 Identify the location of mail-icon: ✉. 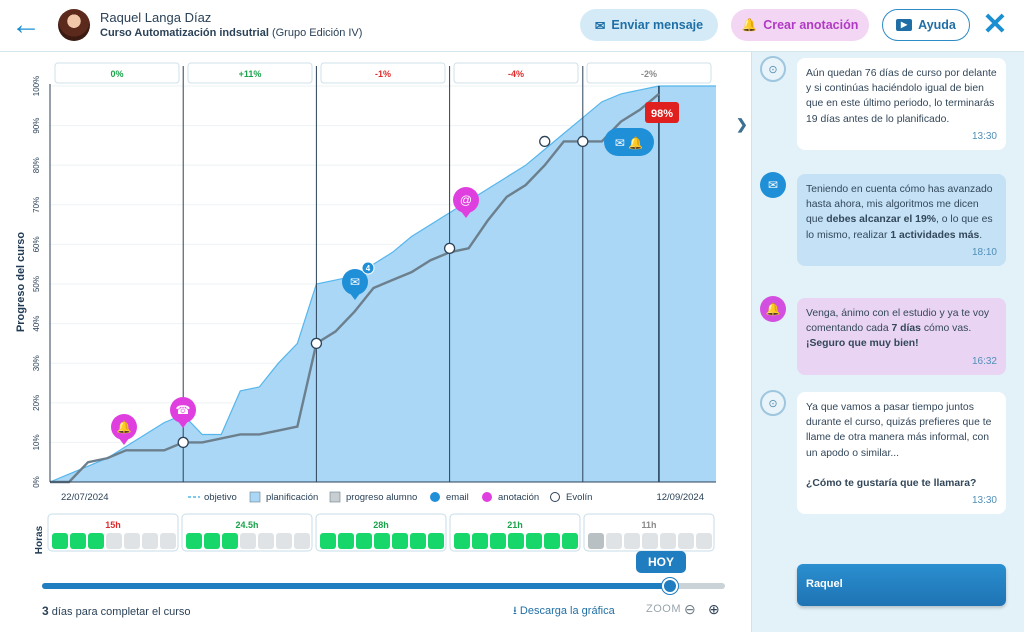
(773, 185).